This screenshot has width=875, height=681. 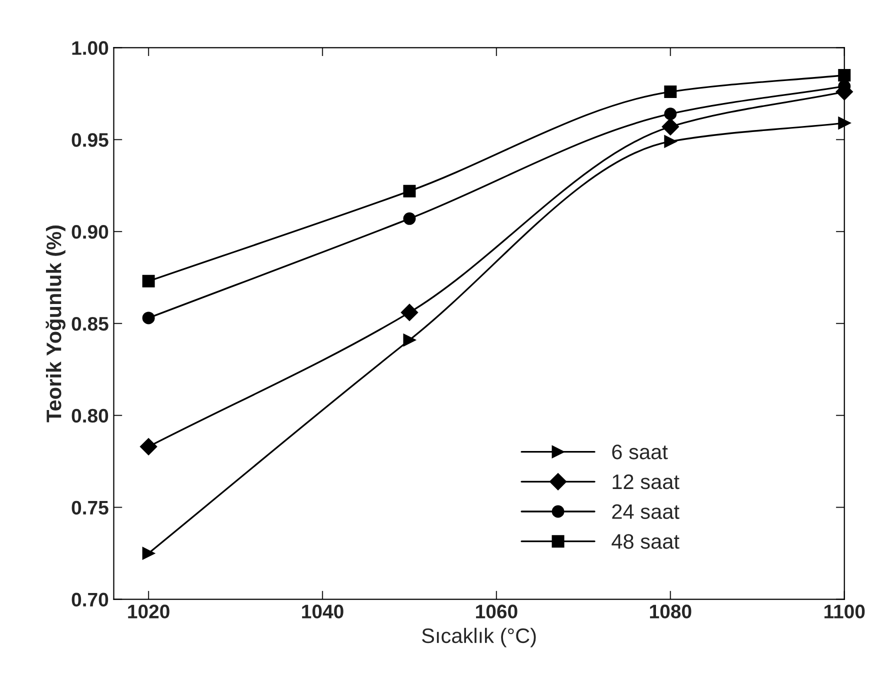 What do you see at coordinates (646, 541) in the screenshot?
I see `legend-label: 48 saat` at bounding box center [646, 541].